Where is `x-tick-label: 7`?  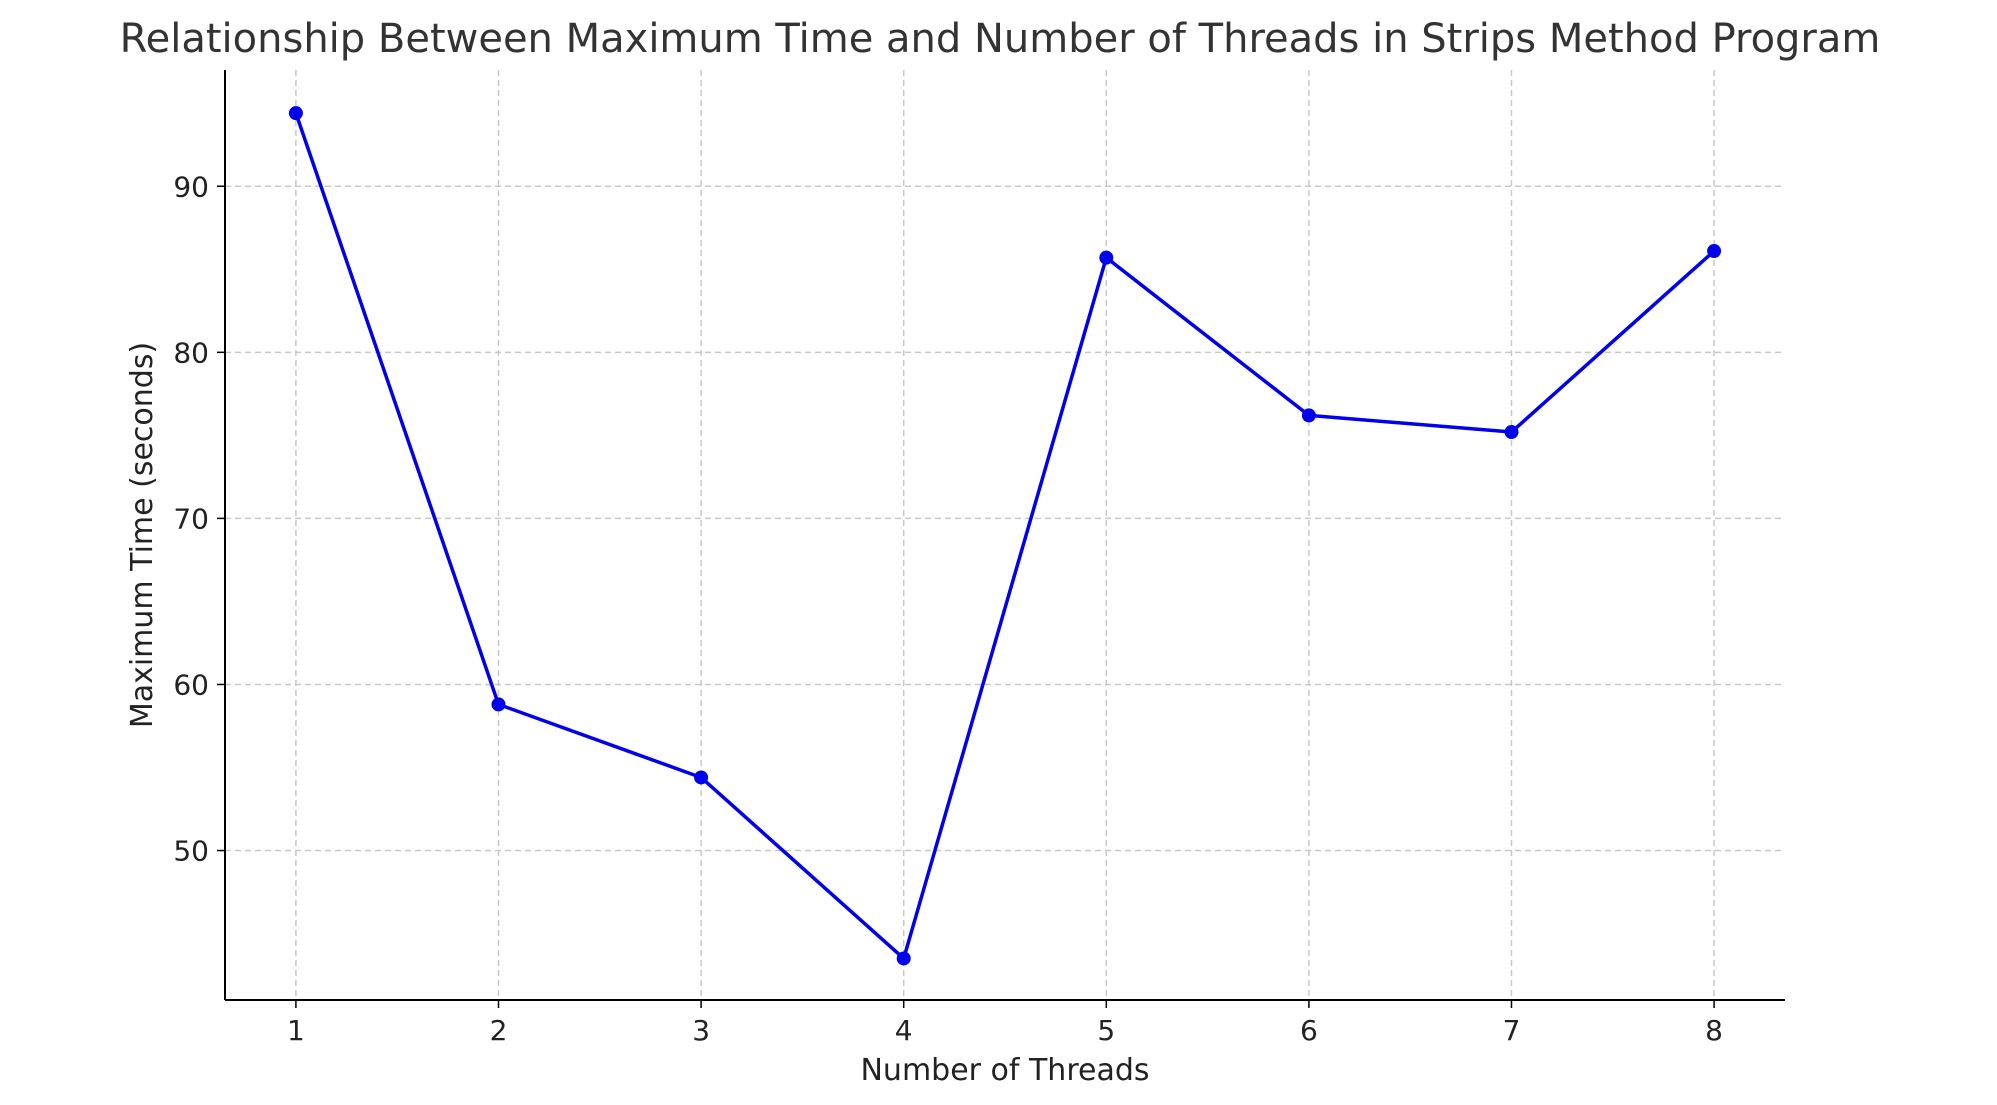
x-tick-label: 7 is located at coordinates (1512, 1030).